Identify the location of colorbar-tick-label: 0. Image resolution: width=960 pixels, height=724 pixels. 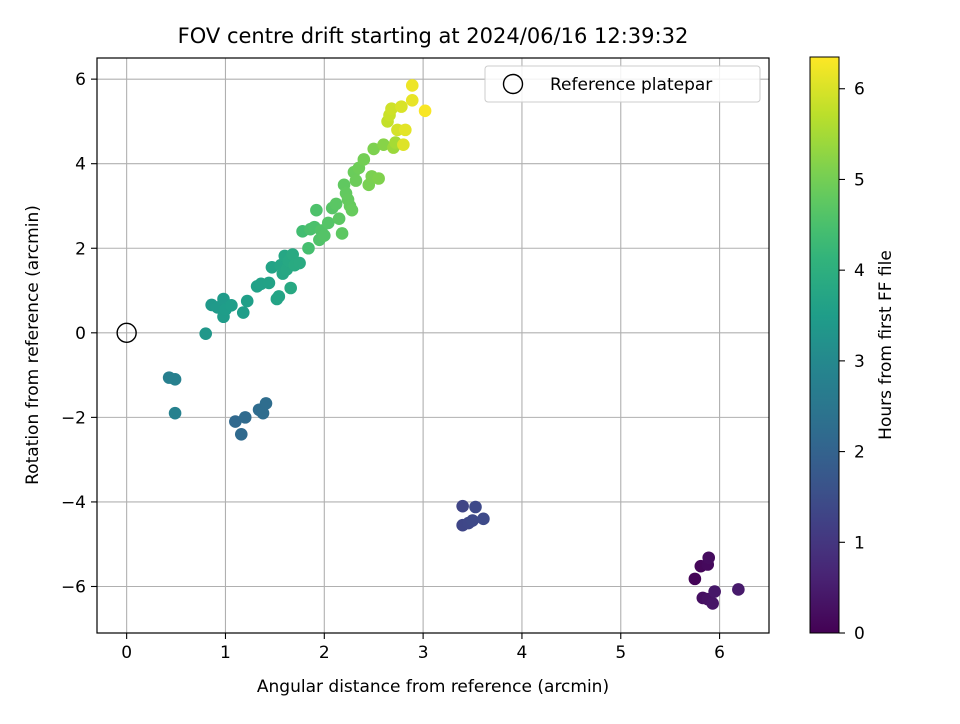
(859, 634).